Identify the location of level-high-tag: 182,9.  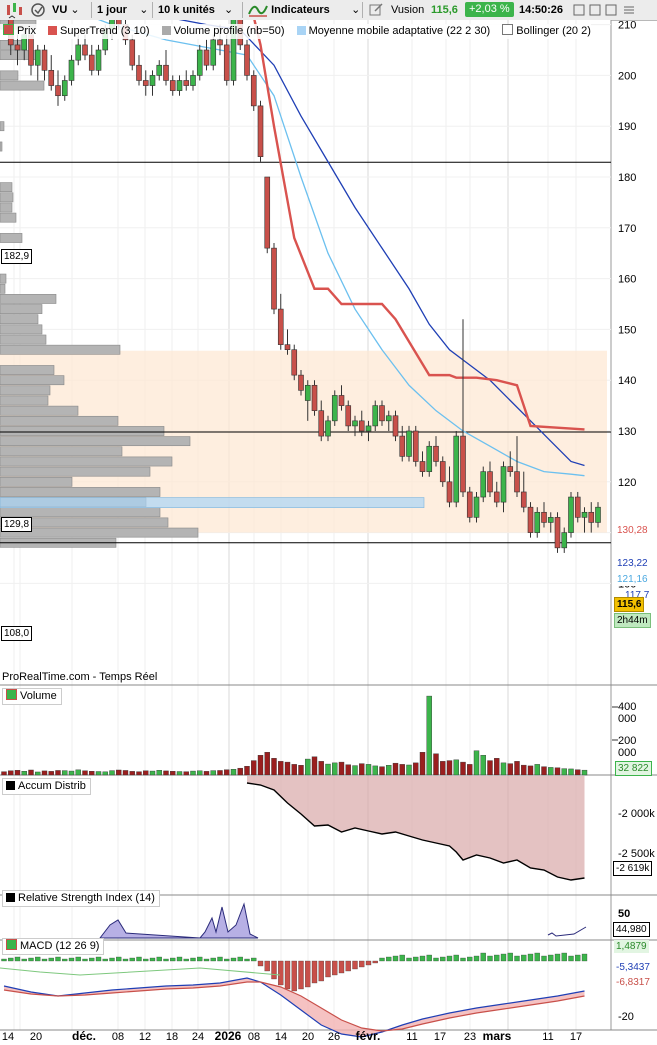
(17, 256).